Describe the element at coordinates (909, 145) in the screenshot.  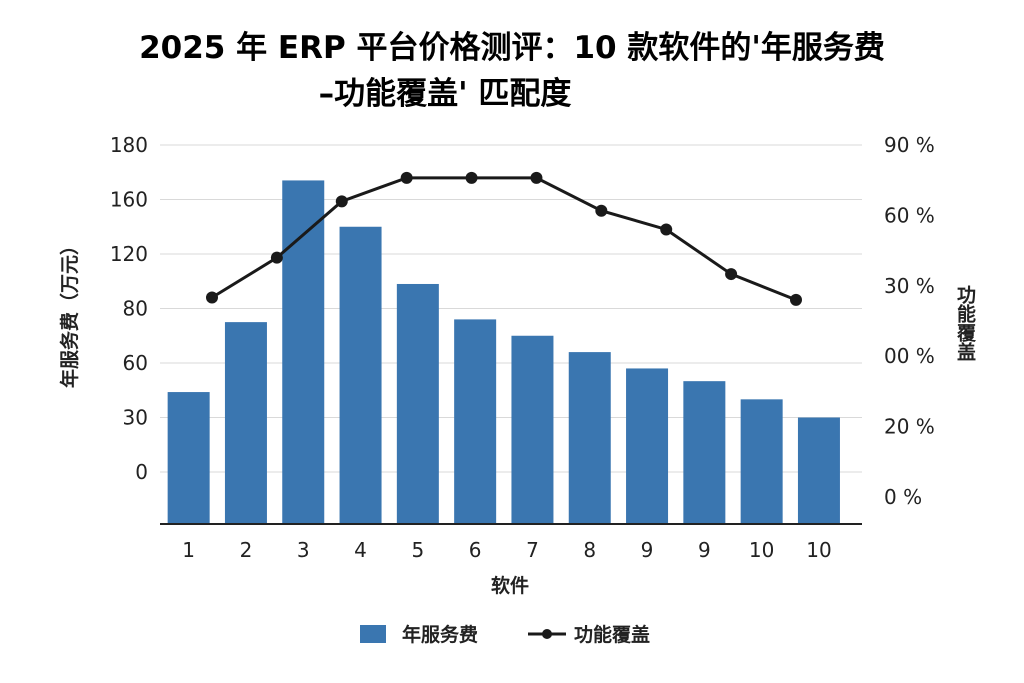
I see `right-tick-label: 90 %` at that location.